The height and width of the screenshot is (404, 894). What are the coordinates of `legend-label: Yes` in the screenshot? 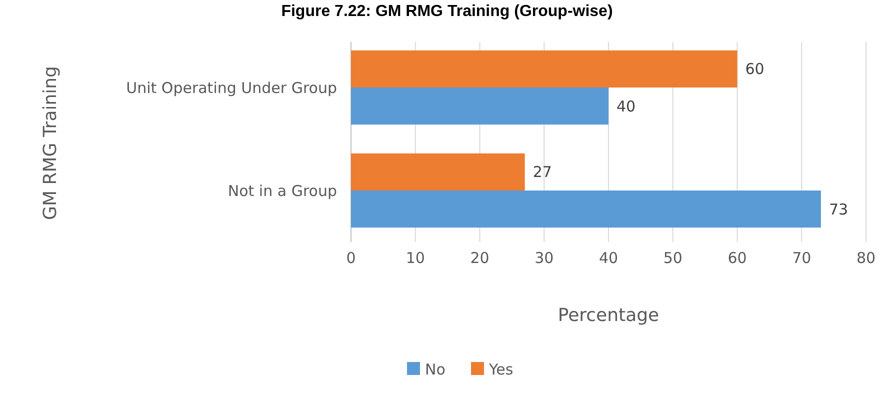 It's located at (501, 369).